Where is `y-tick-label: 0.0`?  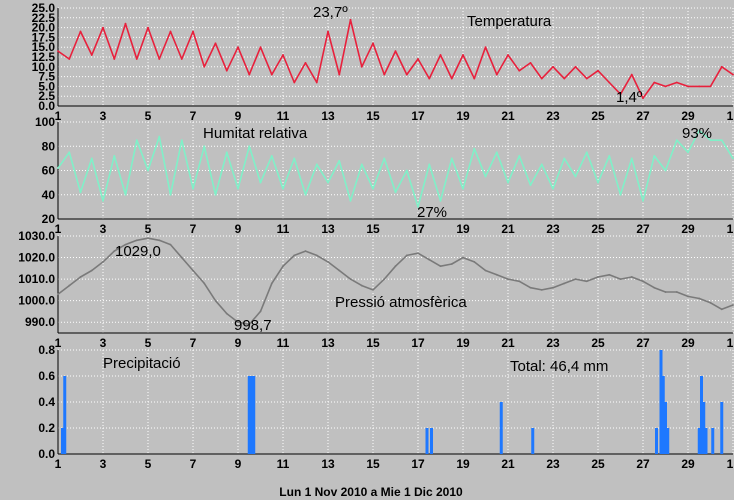
y-tick-label: 0.0 is located at coordinates (46, 106).